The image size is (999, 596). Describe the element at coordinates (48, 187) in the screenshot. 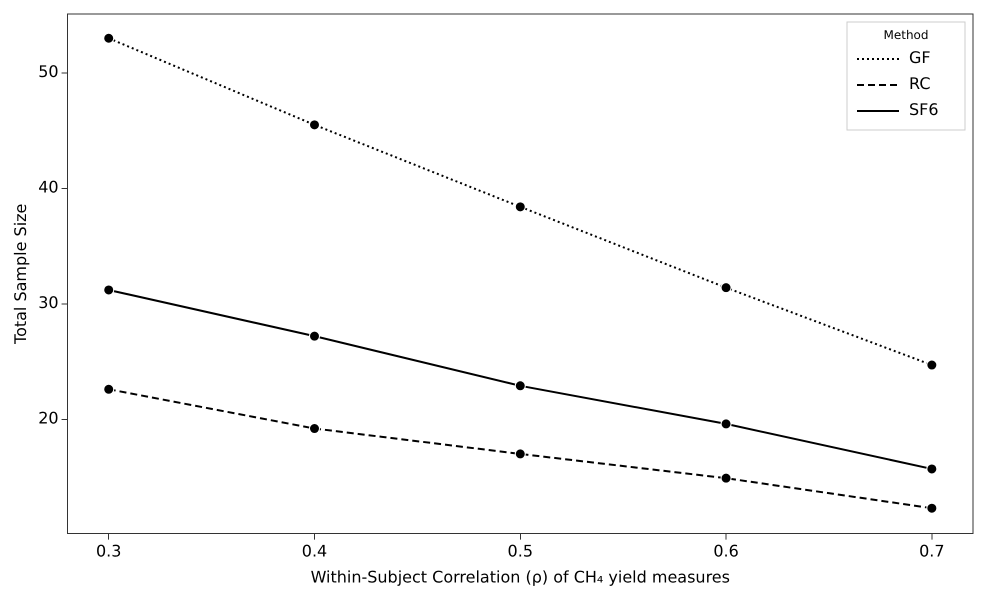

I see `y-tick-label: 40` at that location.